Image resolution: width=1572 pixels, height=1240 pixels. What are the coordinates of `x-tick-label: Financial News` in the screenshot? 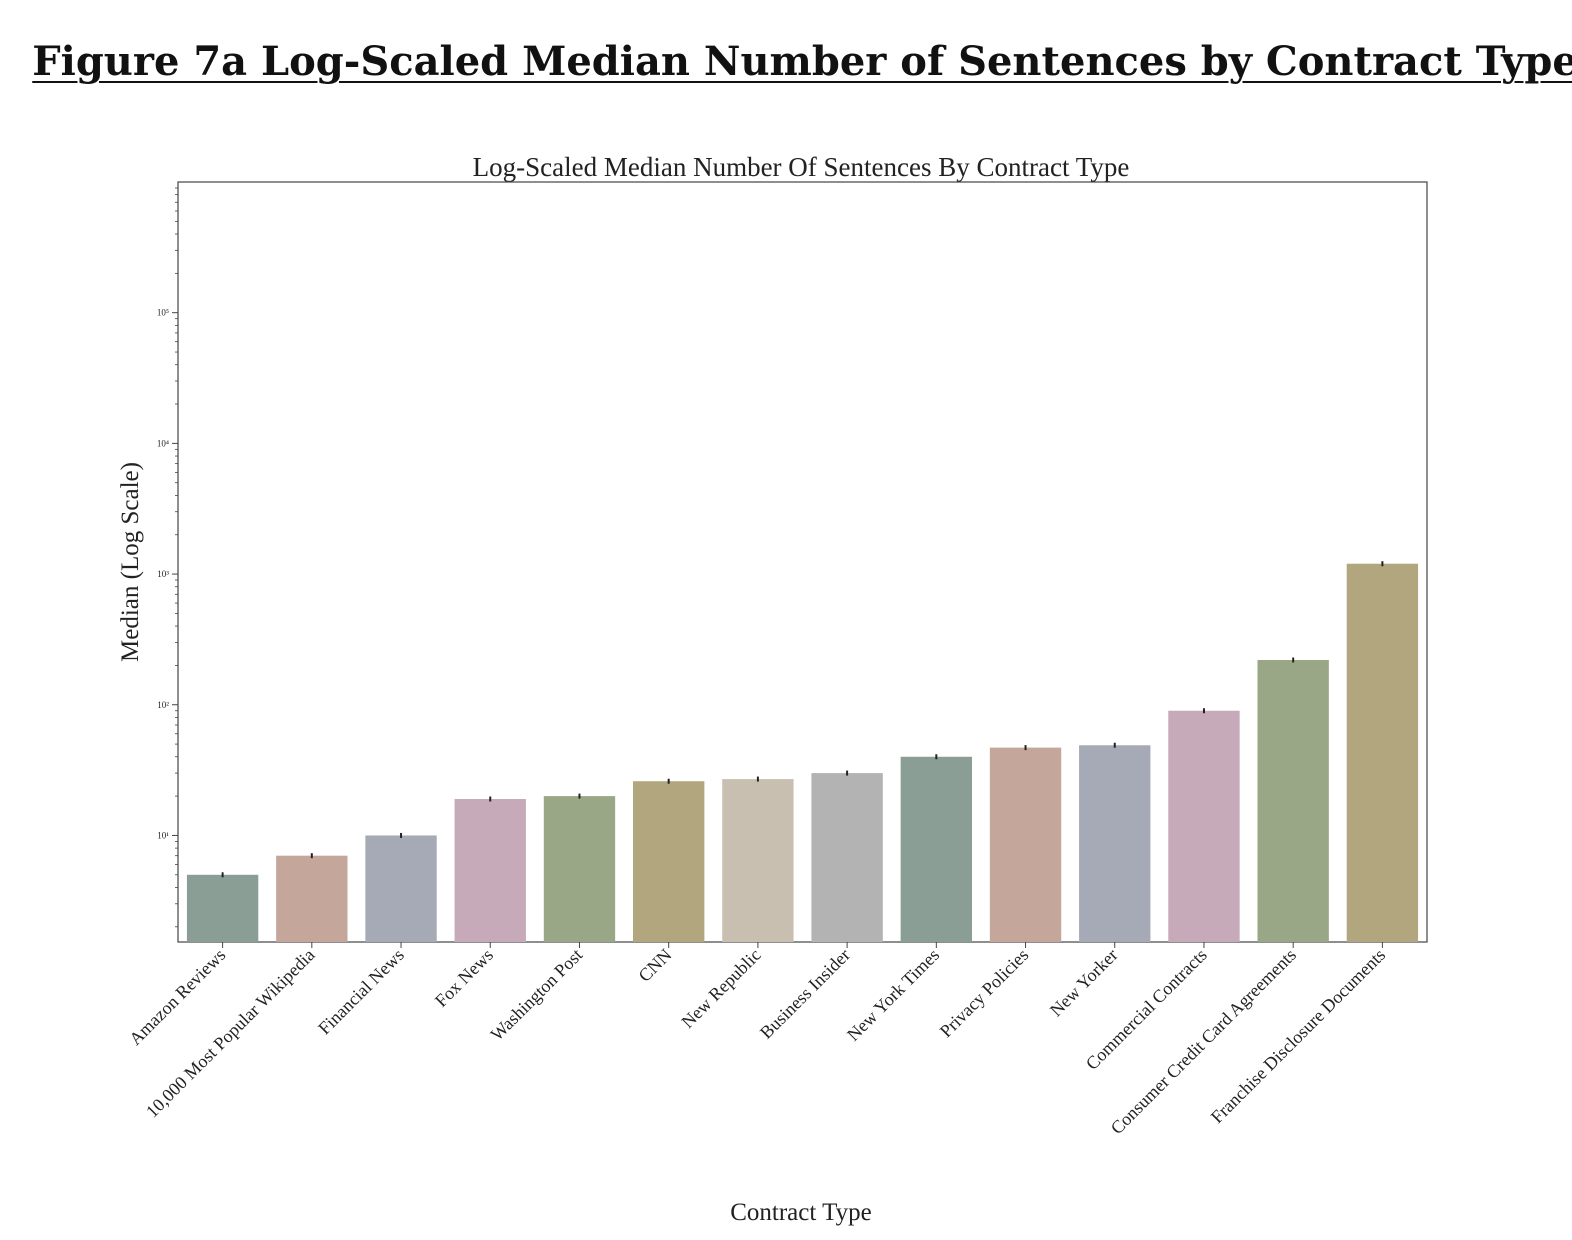 It's located at (361, 992).